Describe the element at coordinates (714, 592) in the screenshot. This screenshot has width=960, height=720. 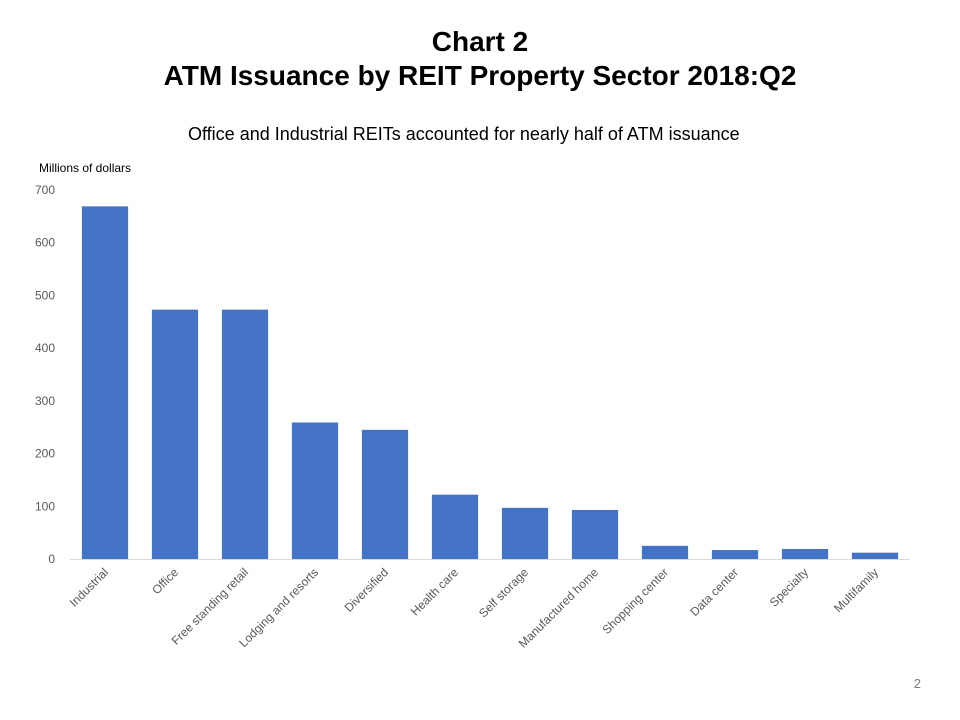
I see `x-tick-label: Data center` at that location.